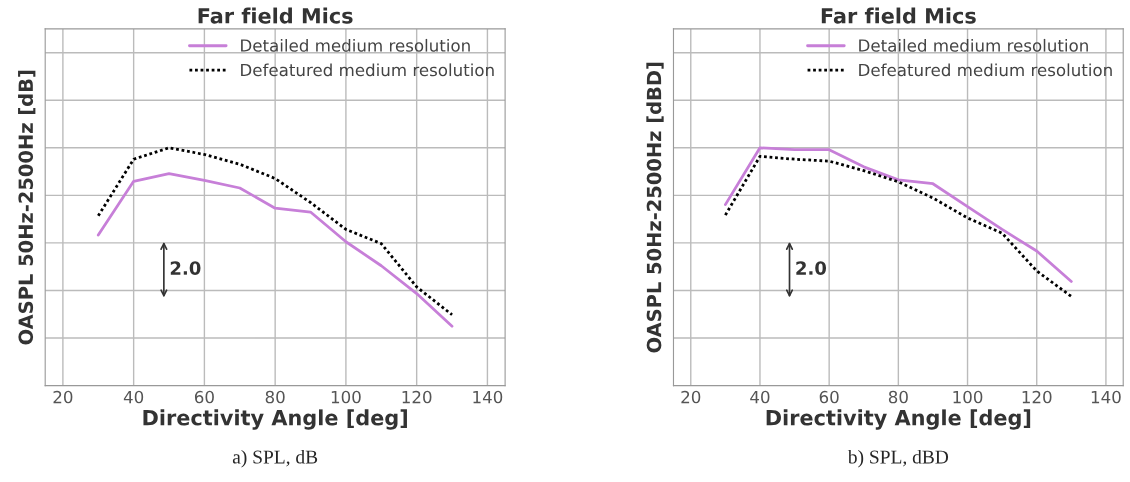 The height and width of the screenshot is (482, 1130). I want to click on text: a) SPL, dB, so click(275, 458).